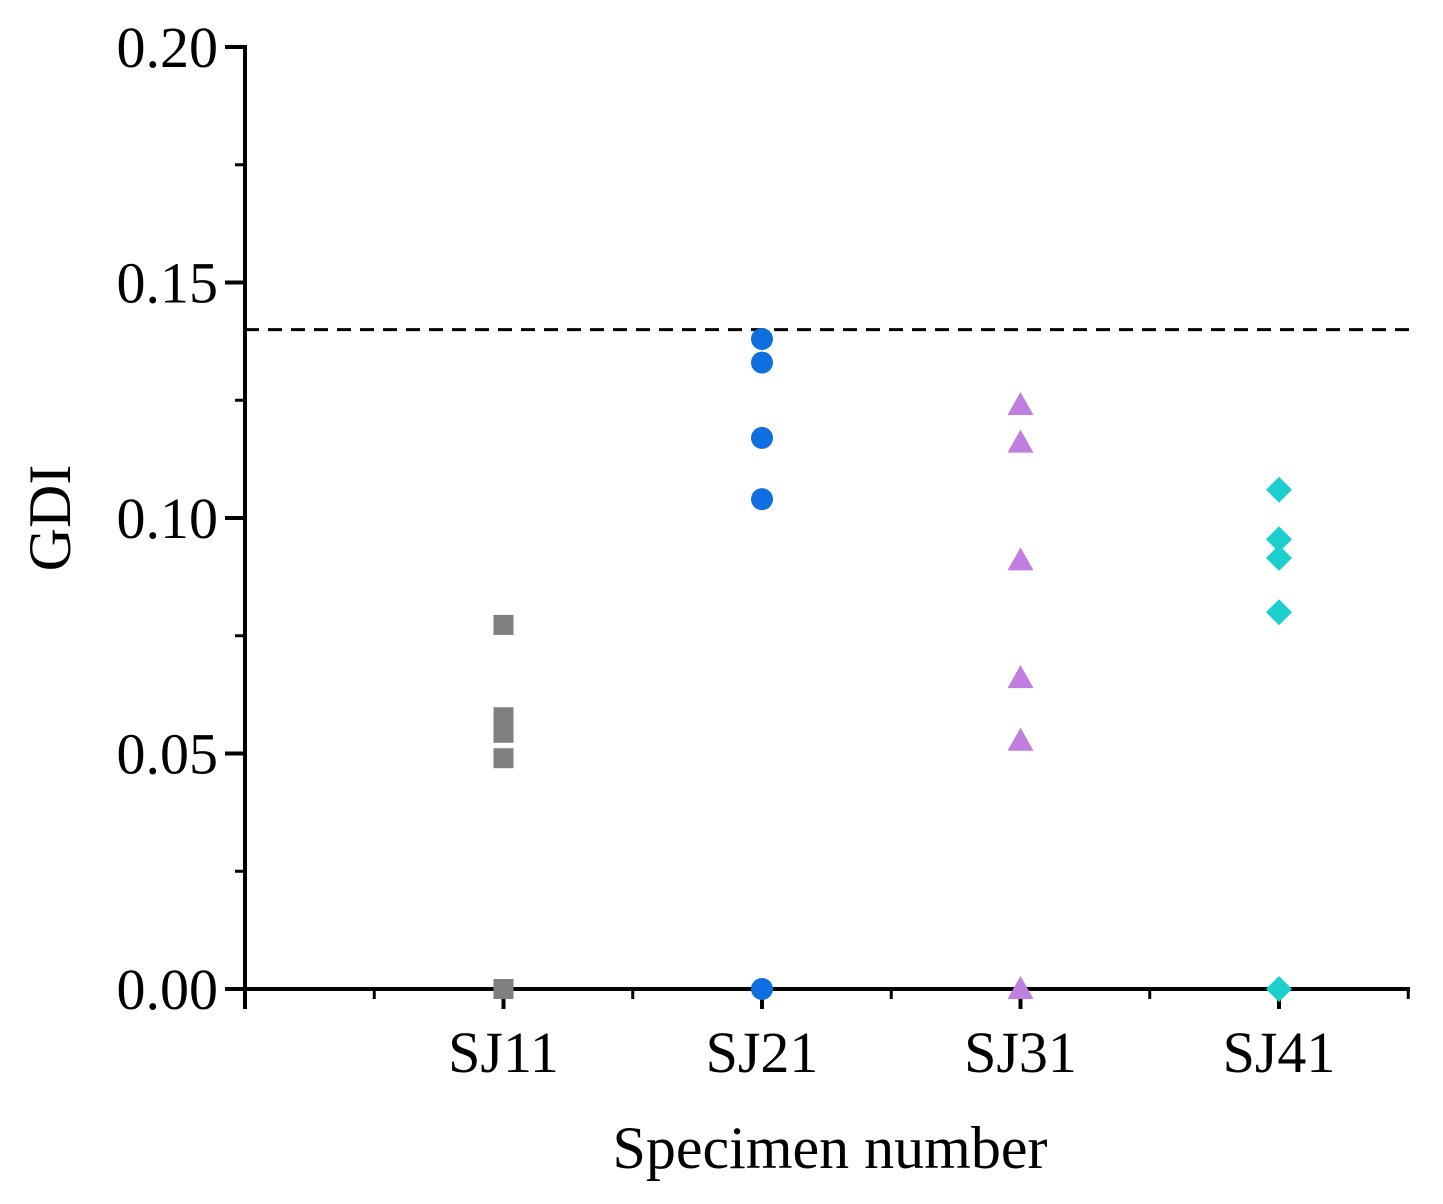 Image resolution: width=1443 pixels, height=1204 pixels. Describe the element at coordinates (168, 283) in the screenshot. I see `y-tick-label: 0.15` at that location.